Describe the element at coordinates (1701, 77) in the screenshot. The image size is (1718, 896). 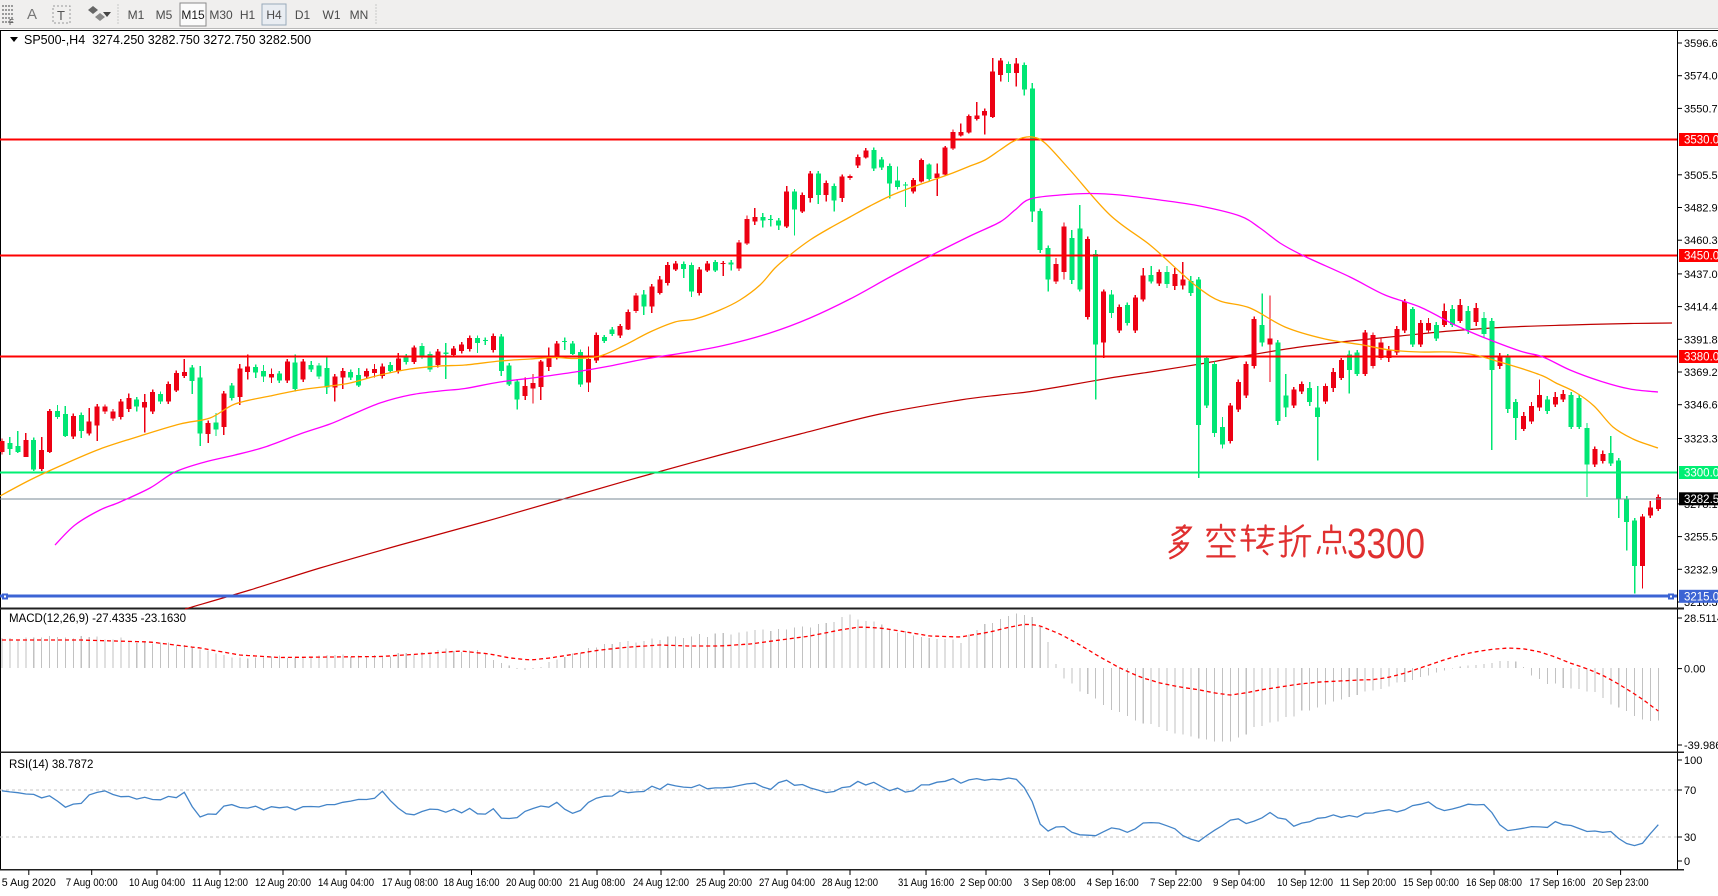
I see `svg-text: 3574.070` at that location.